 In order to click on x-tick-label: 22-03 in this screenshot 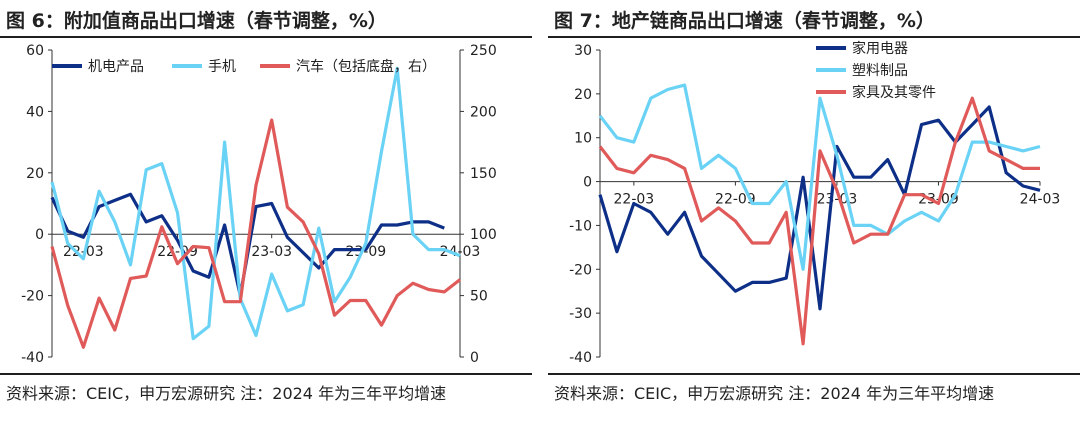, I will do `click(634, 200)`.